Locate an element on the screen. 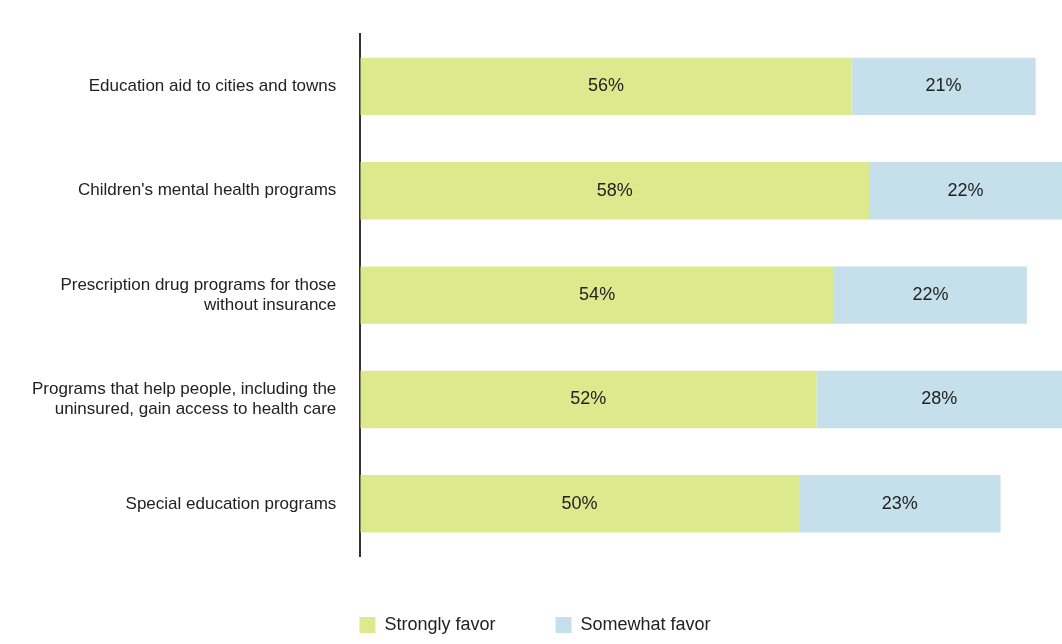 This screenshot has height=644, width=1062. data-label: 56% is located at coordinates (605, 85).